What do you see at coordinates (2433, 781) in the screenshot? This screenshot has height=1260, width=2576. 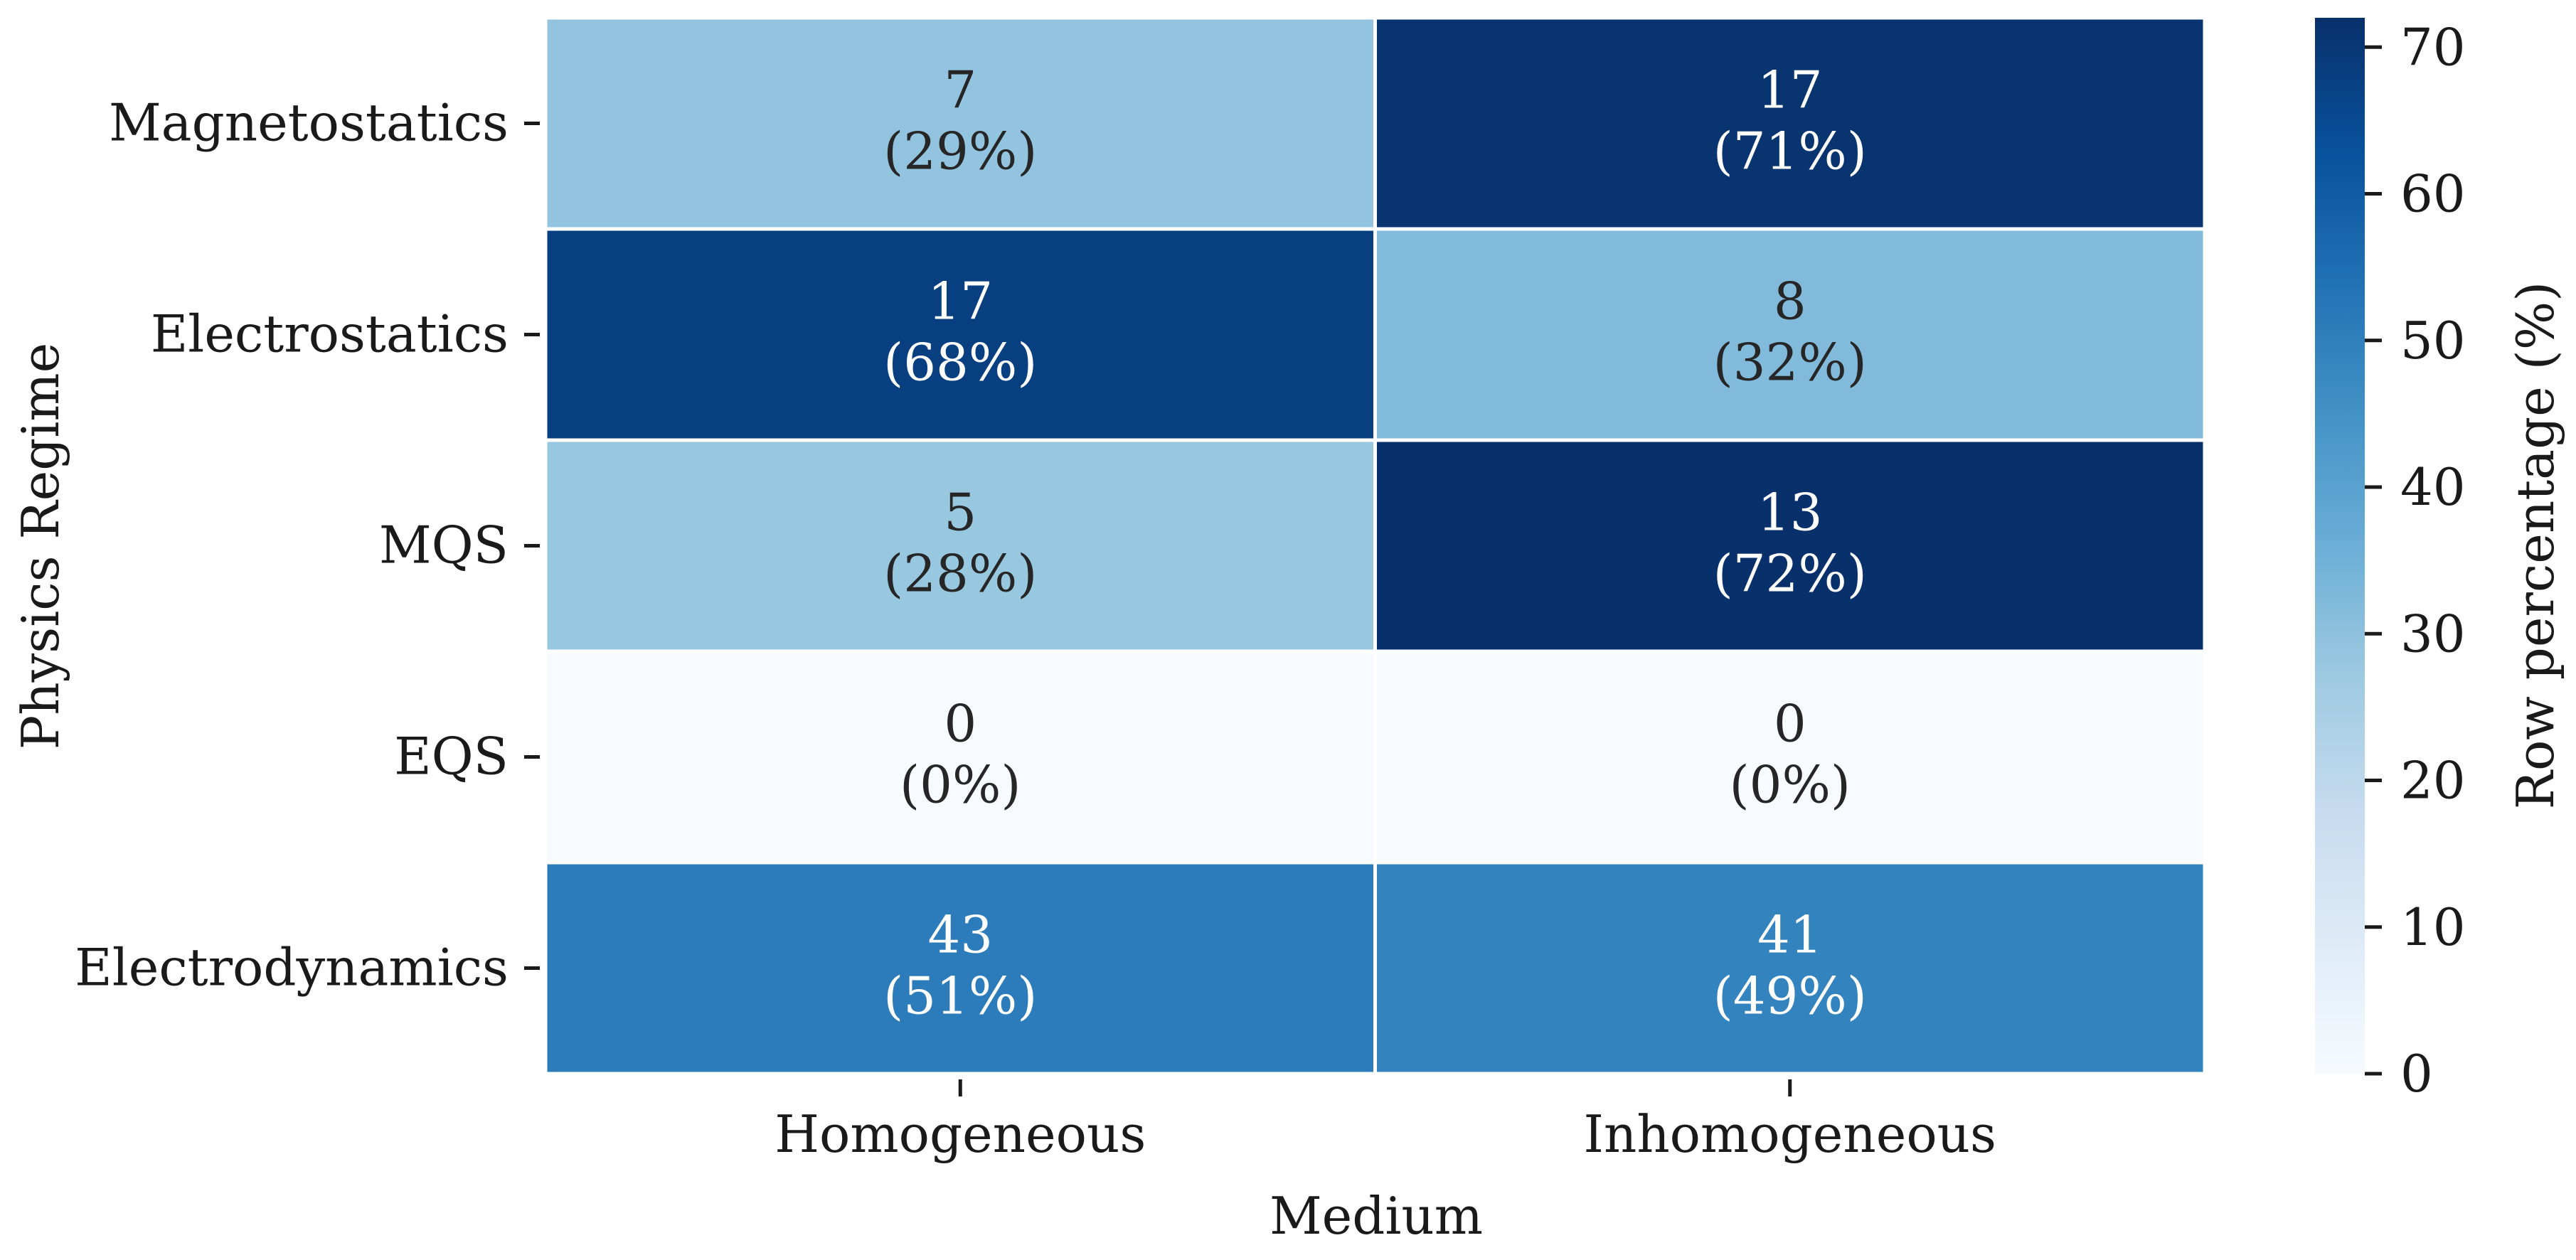 I see `colorbar-tick-label: 20` at bounding box center [2433, 781].